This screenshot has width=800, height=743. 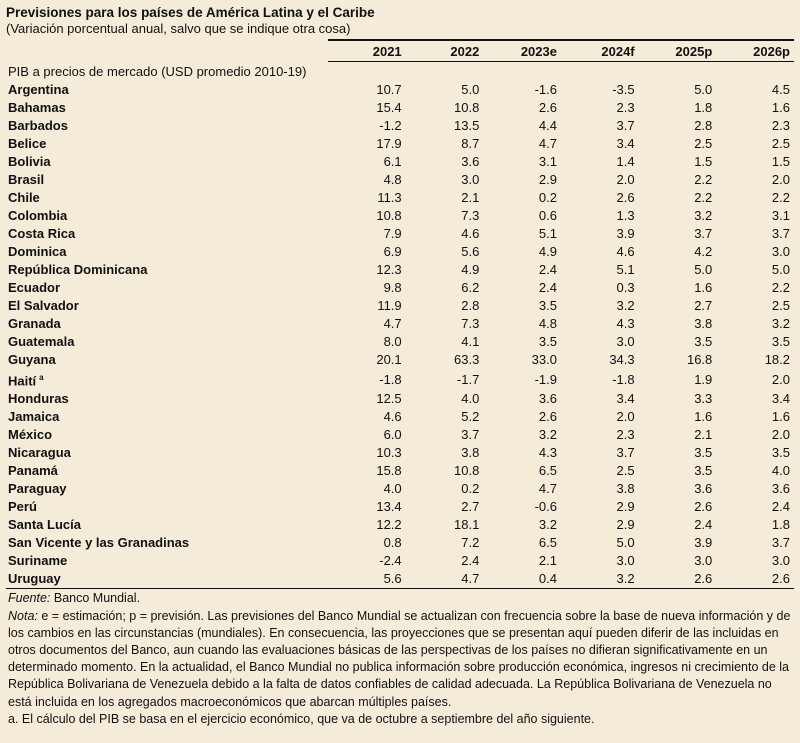 I want to click on country-name: Bolivia, so click(x=167, y=162).